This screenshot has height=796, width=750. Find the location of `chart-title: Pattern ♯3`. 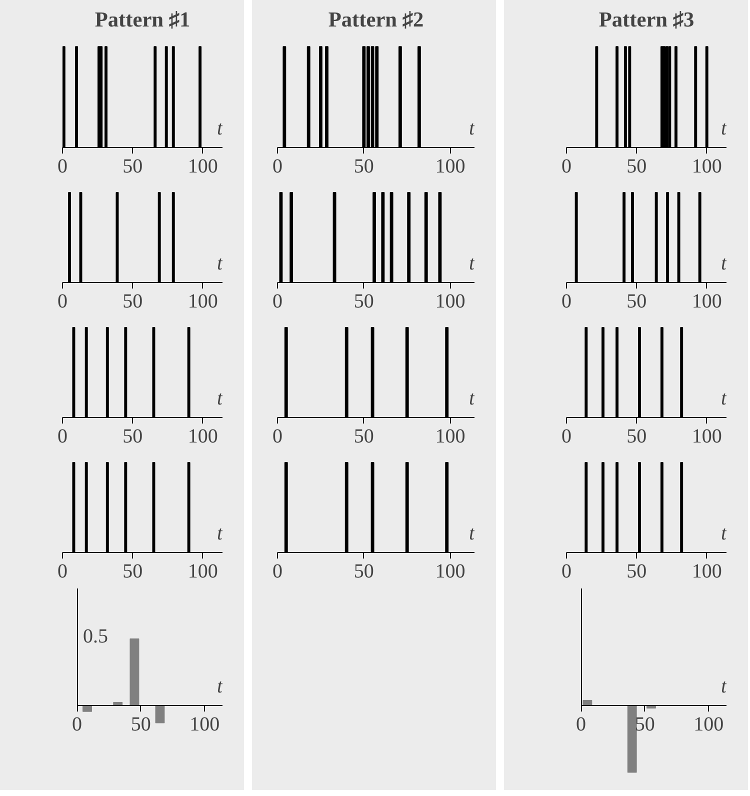

chart-title: Pattern ♯3 is located at coordinates (646, 20).